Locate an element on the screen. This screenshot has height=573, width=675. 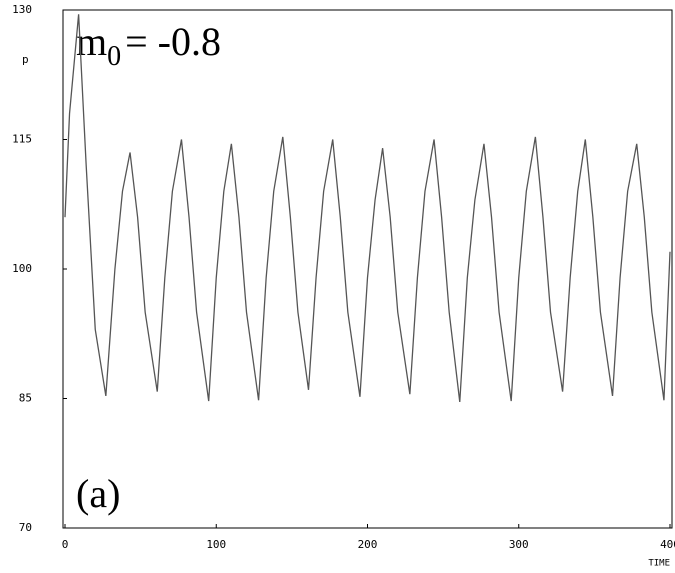
x-tick-label: 100 is located at coordinates (216, 544).